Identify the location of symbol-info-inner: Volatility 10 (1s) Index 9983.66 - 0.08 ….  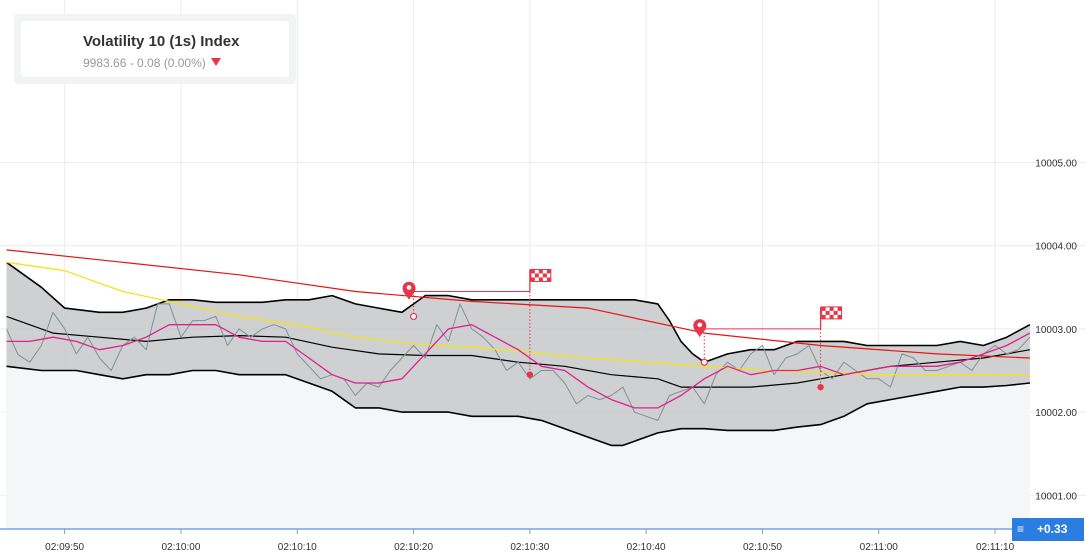
(155, 49).